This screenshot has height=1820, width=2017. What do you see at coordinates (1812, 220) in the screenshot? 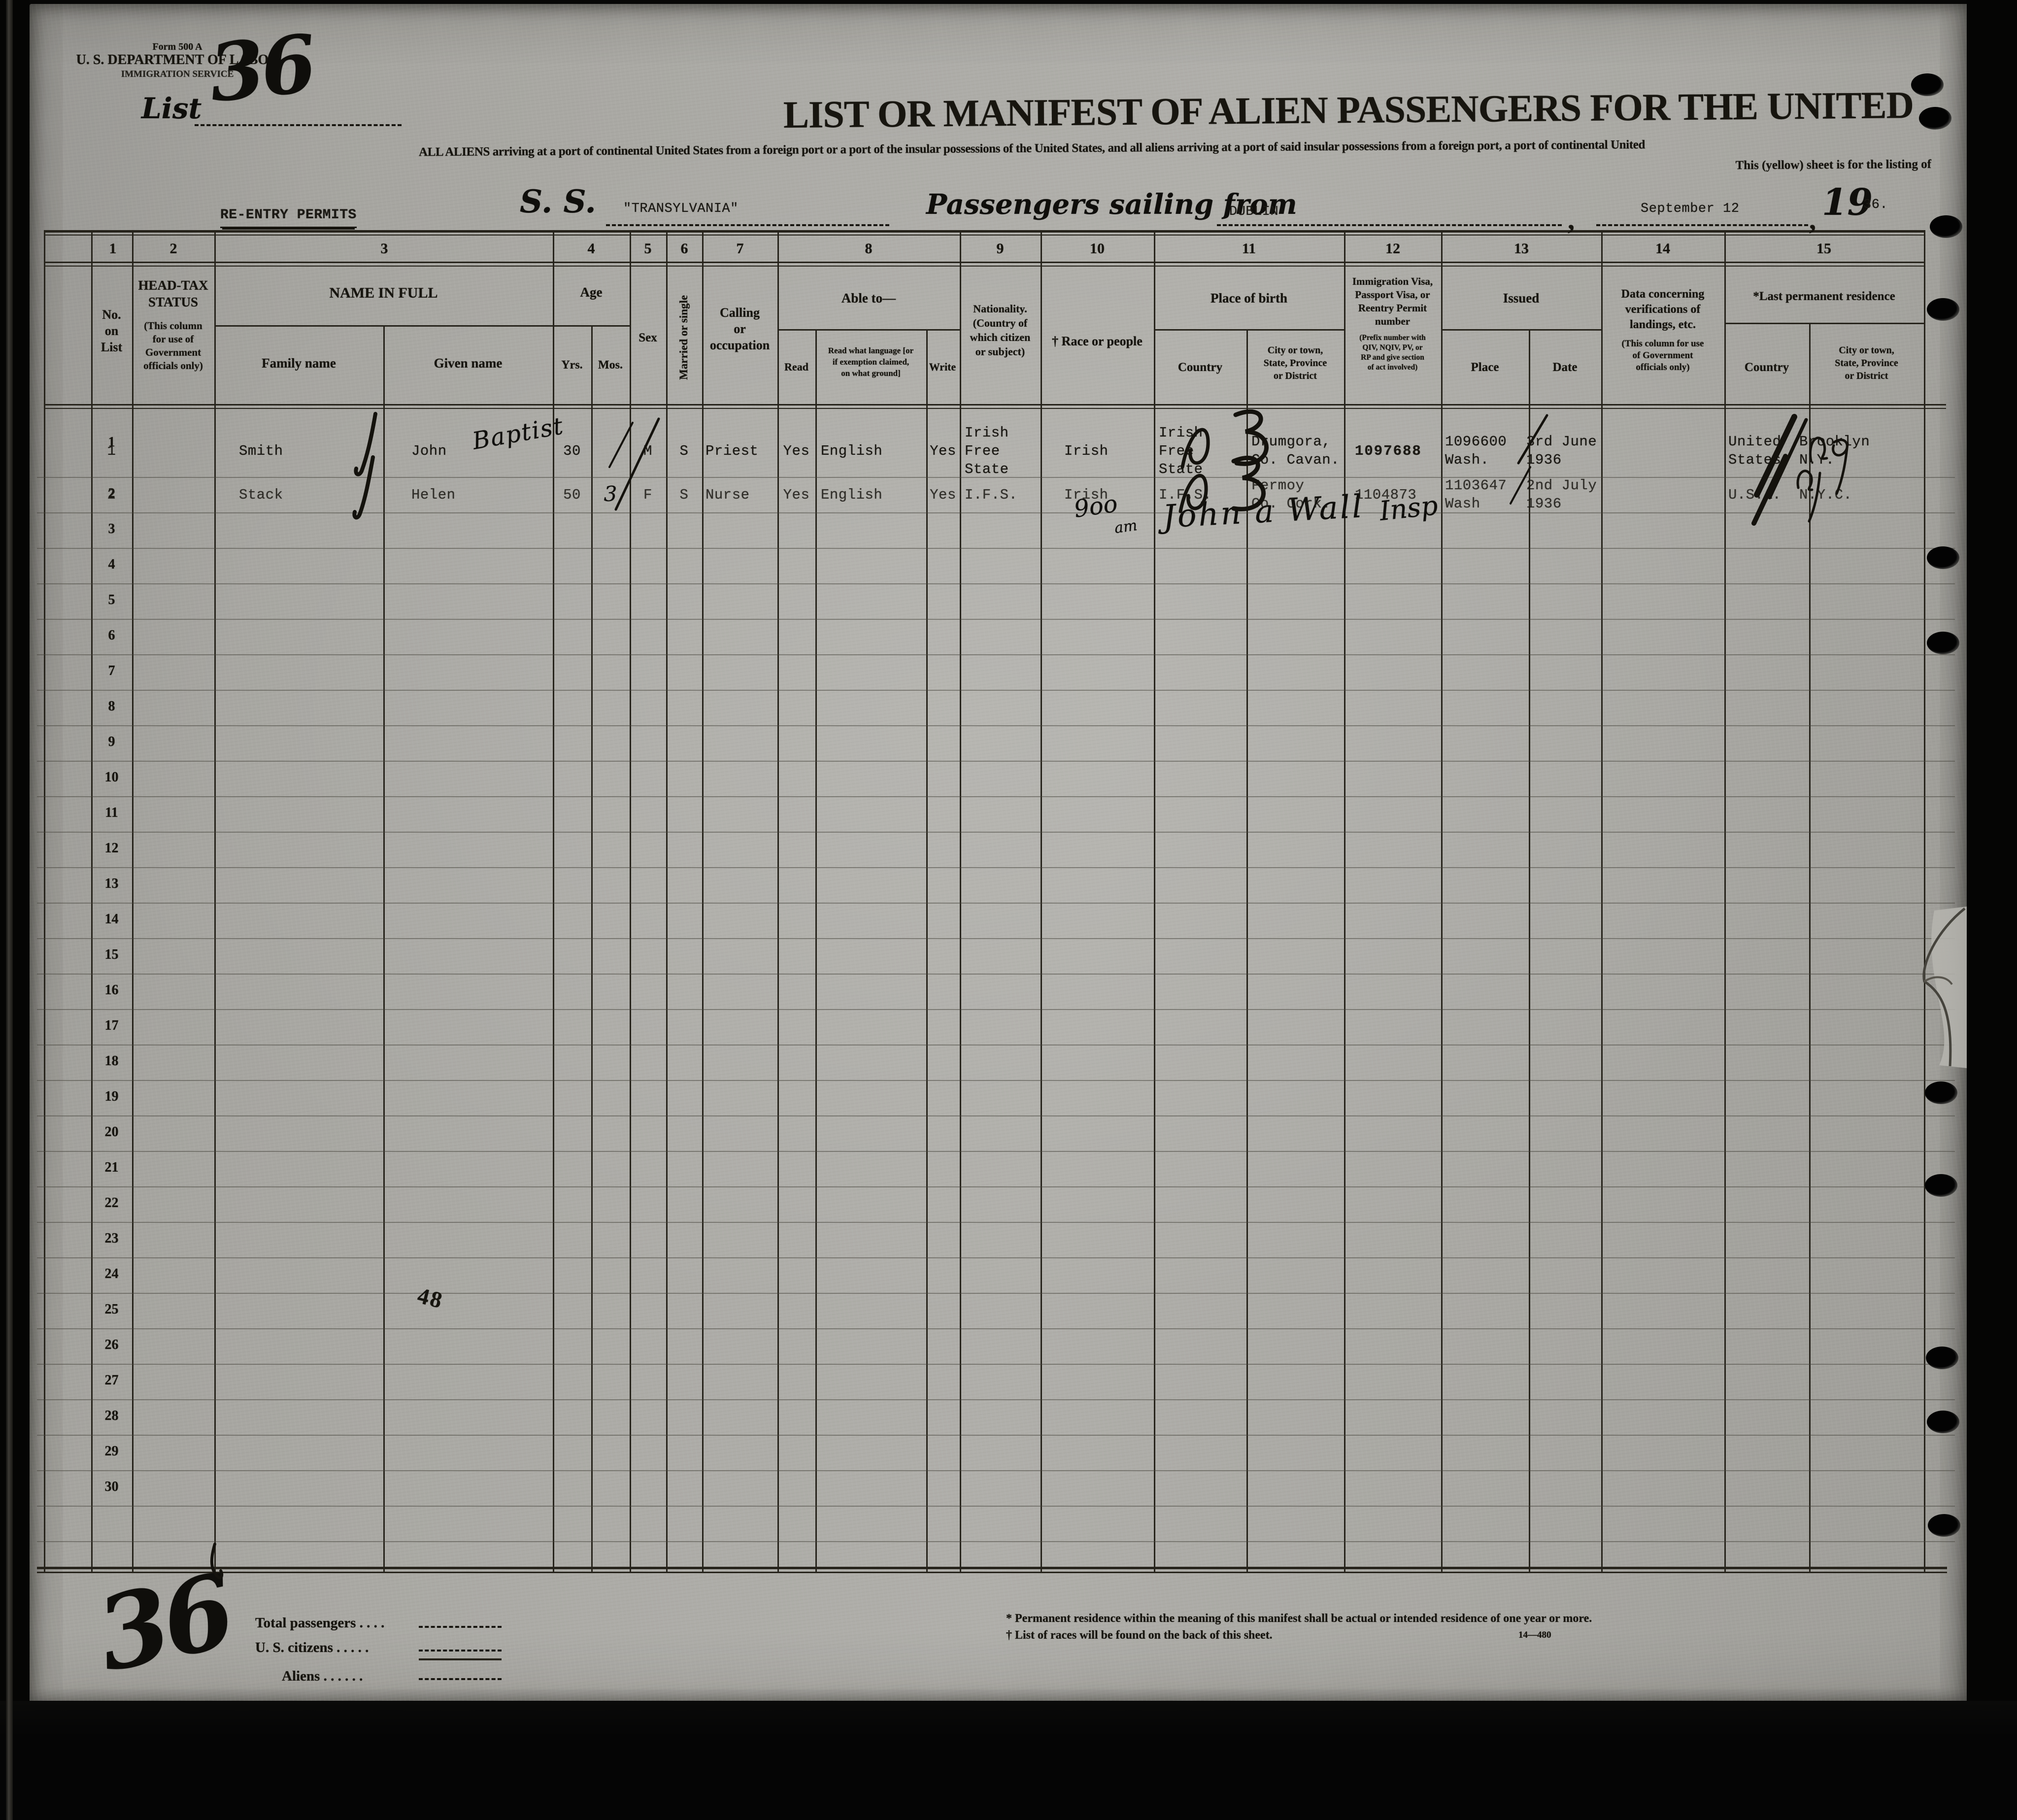
I see `date-comma: ,` at bounding box center [1812, 220].